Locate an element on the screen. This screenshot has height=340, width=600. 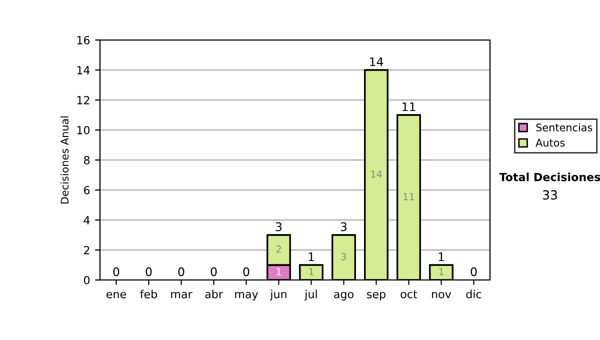
y-tick-label: 6 is located at coordinates (87, 190).